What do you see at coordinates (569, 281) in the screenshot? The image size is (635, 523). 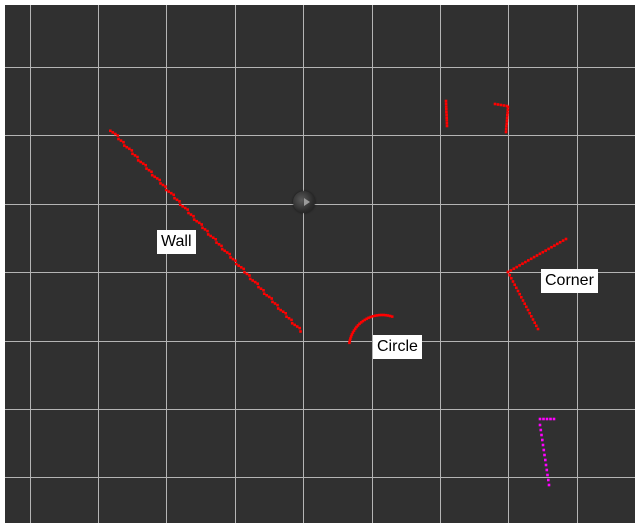 I see `corner-label: Corner` at bounding box center [569, 281].